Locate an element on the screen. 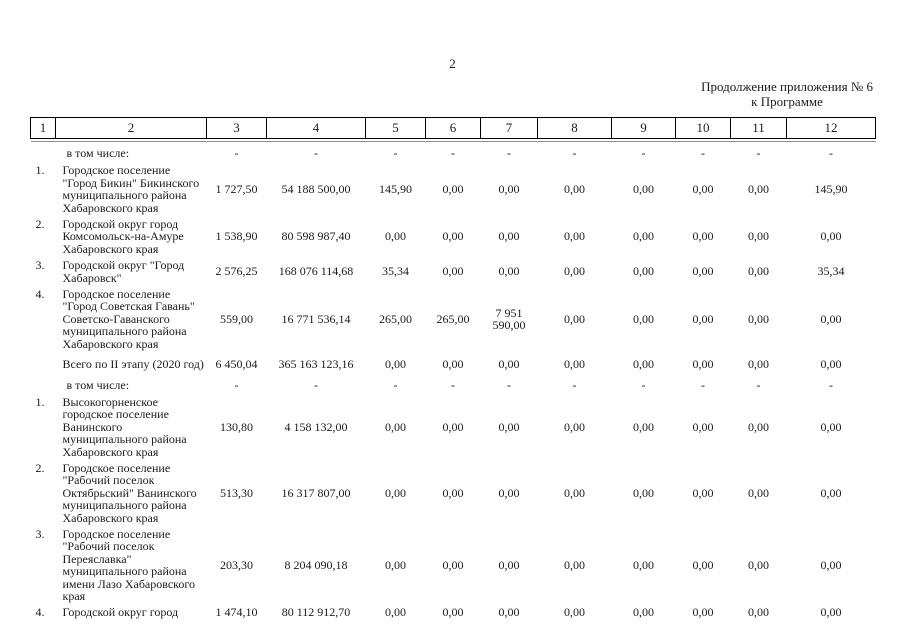 Image resolution: width=905 pixels, height=640 pixels. column-number-cell: 6 is located at coordinates (453, 128).